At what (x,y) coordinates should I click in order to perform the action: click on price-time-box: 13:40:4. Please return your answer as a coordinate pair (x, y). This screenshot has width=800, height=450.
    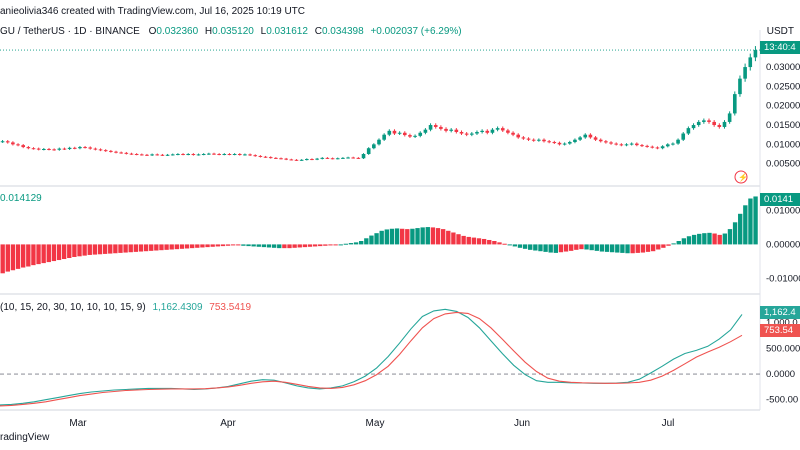
    Looking at the image, I should click on (780, 47).